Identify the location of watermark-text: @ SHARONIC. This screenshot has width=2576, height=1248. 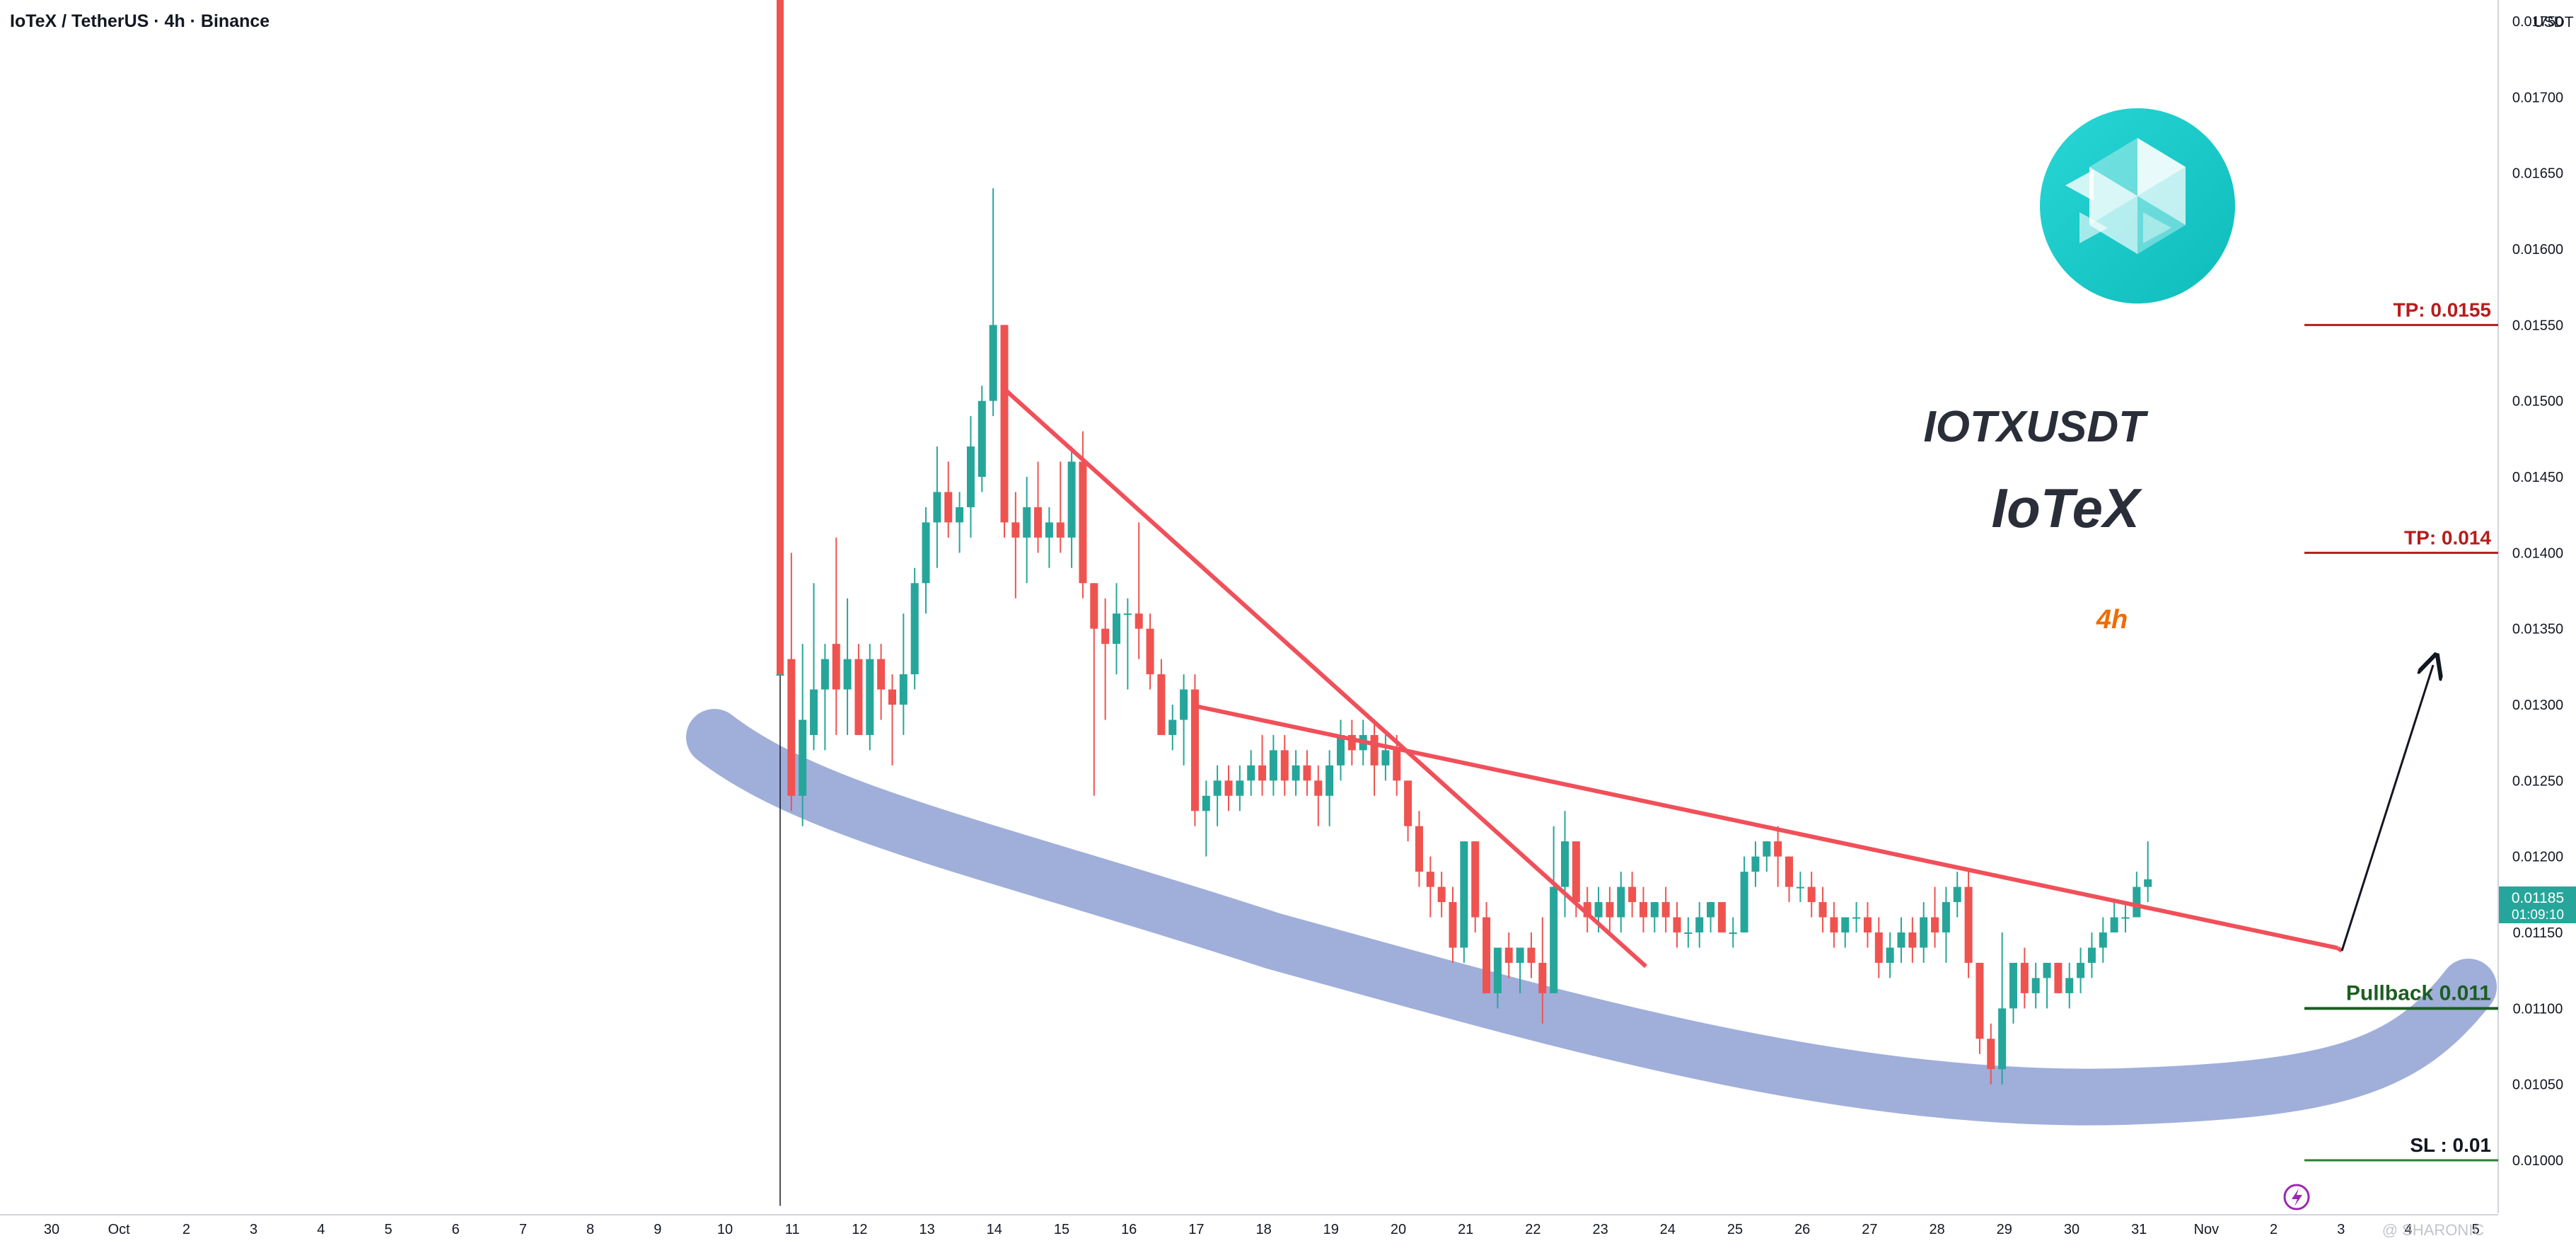
(2433, 1230).